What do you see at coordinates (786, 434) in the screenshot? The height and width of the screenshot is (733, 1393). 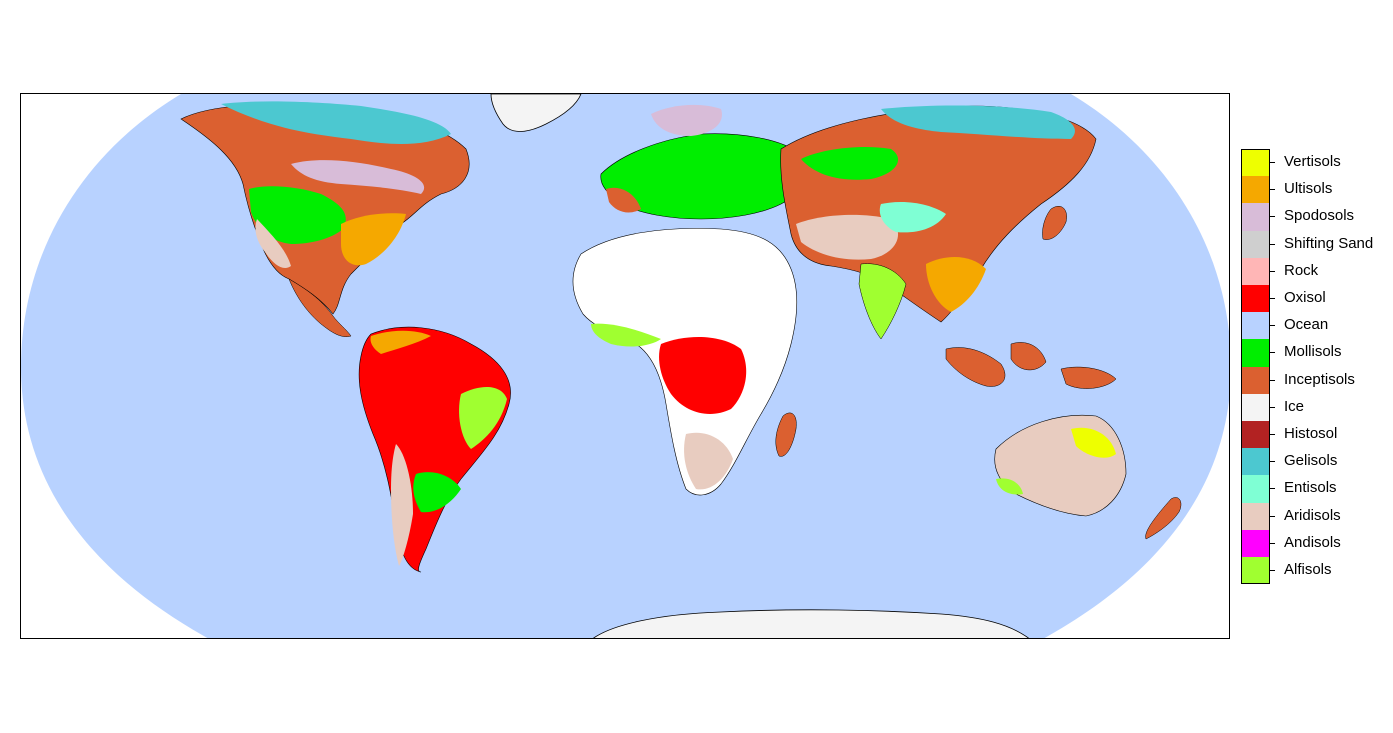 I see `madagascar` at bounding box center [786, 434].